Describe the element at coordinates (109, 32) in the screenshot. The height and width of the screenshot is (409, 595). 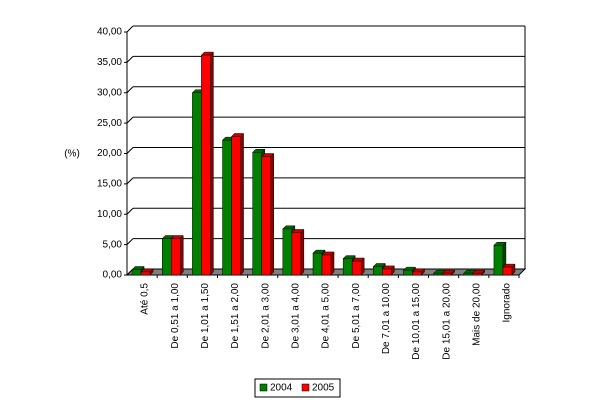
I see `y-tick-label: 40,00` at that location.